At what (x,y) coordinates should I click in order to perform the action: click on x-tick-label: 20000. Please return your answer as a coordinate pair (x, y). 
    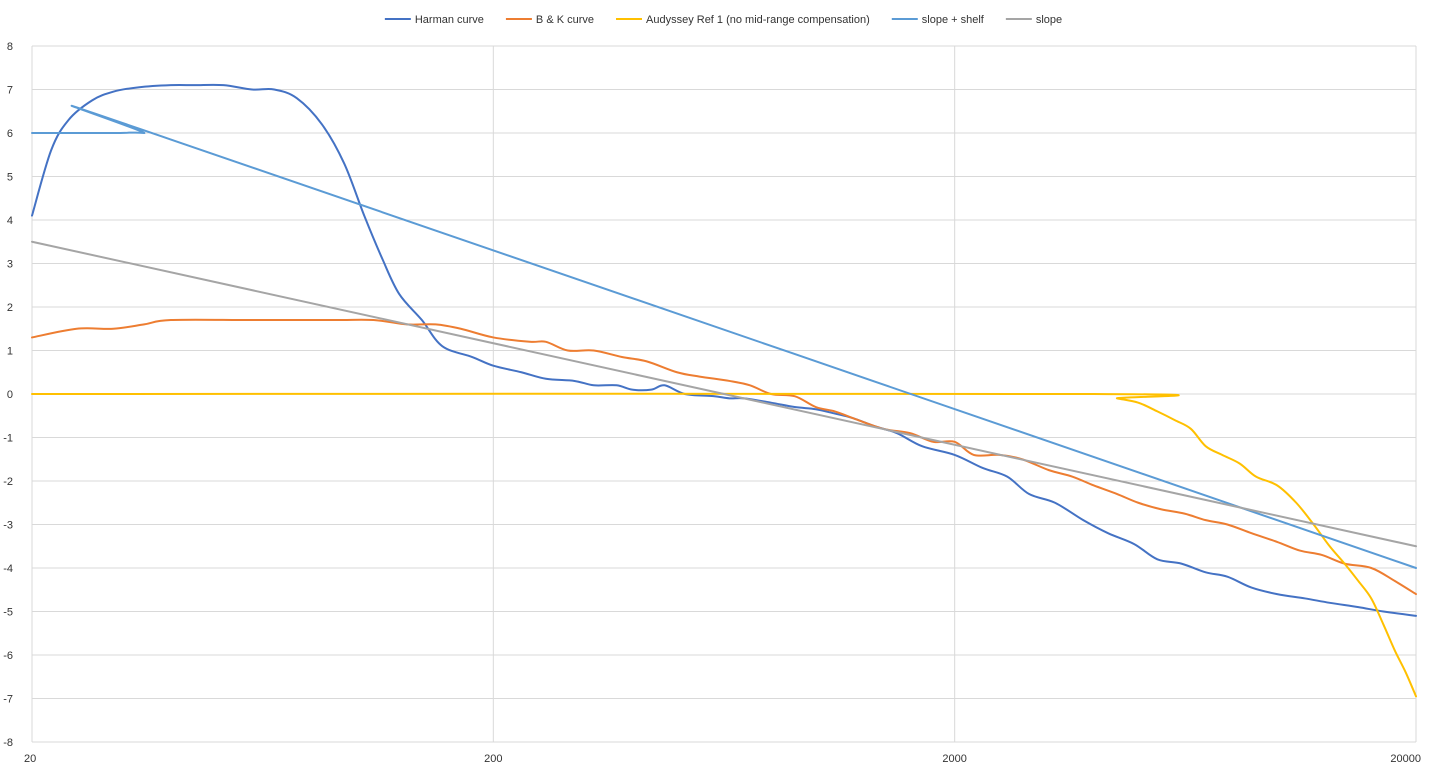
    Looking at the image, I should click on (1405, 759).